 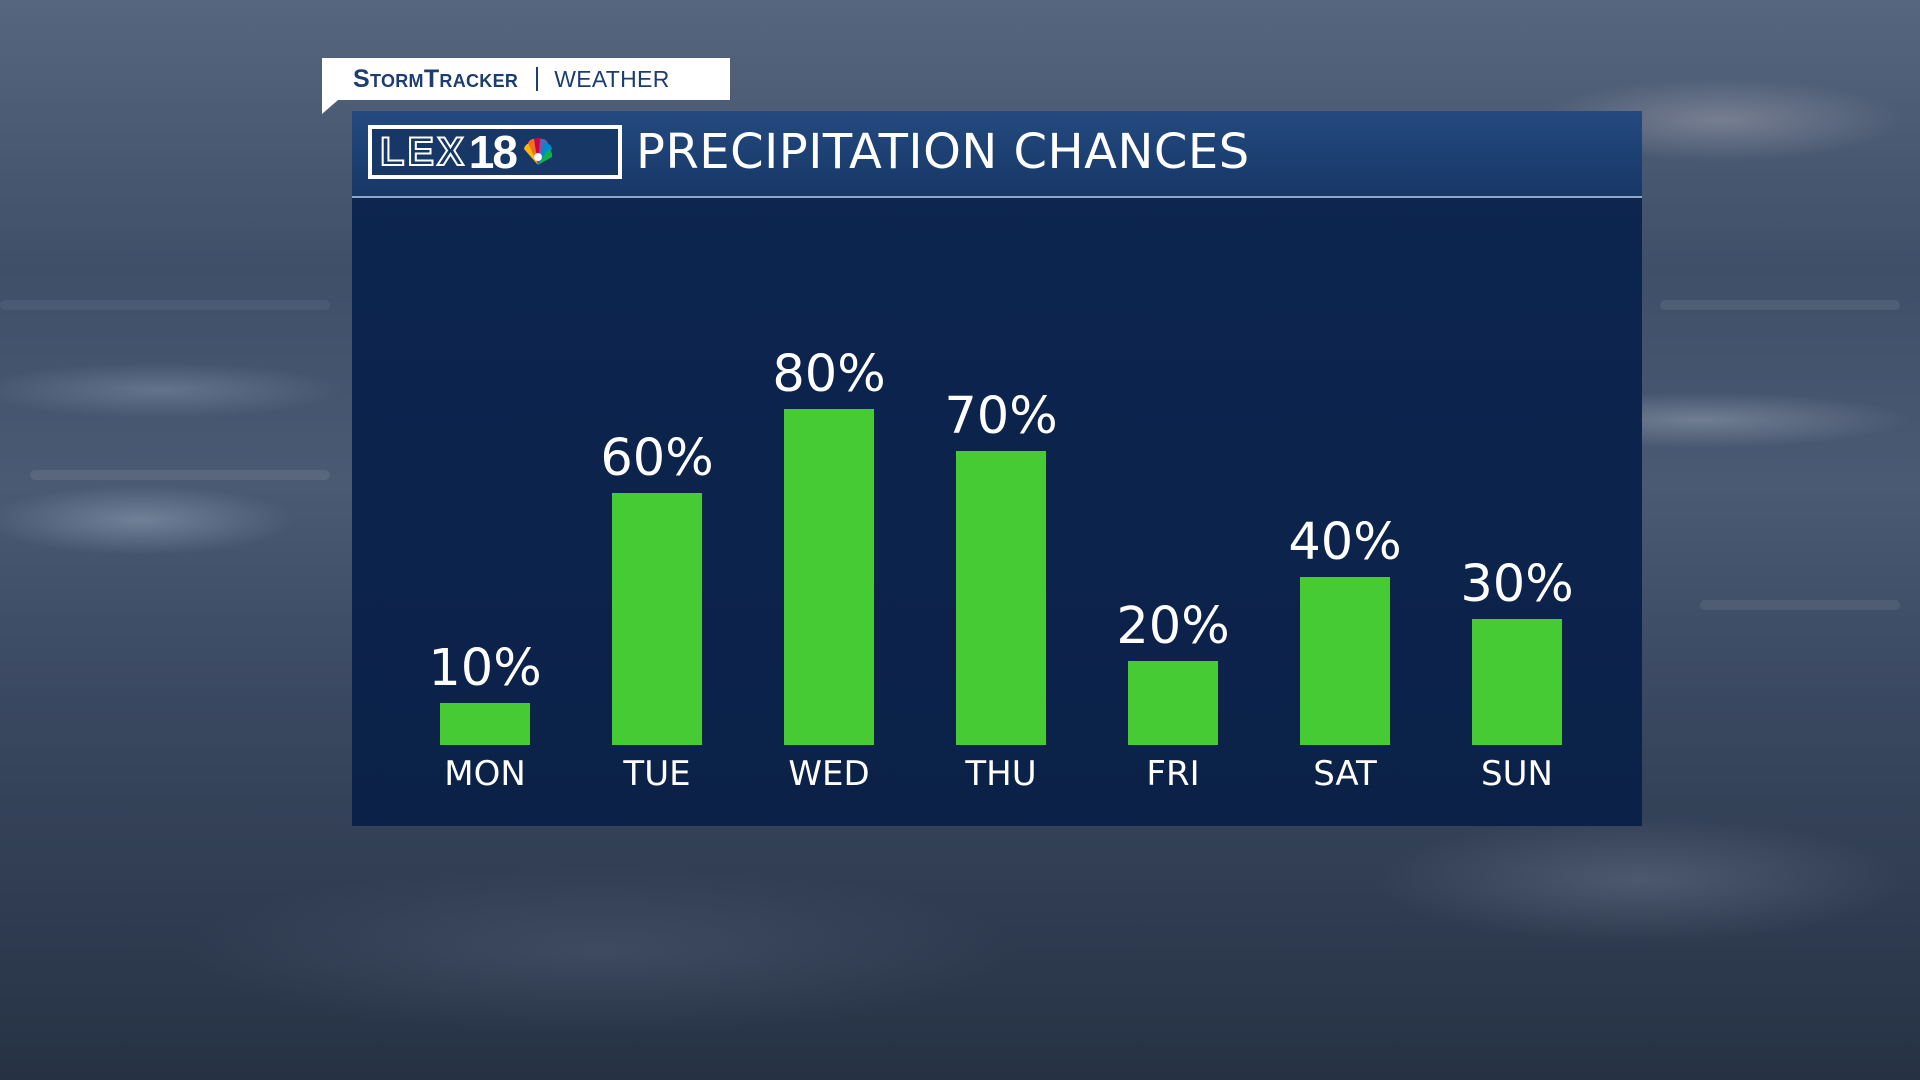 I want to click on chart-title: PRECIPITATION CHANCES, so click(x=943, y=152).